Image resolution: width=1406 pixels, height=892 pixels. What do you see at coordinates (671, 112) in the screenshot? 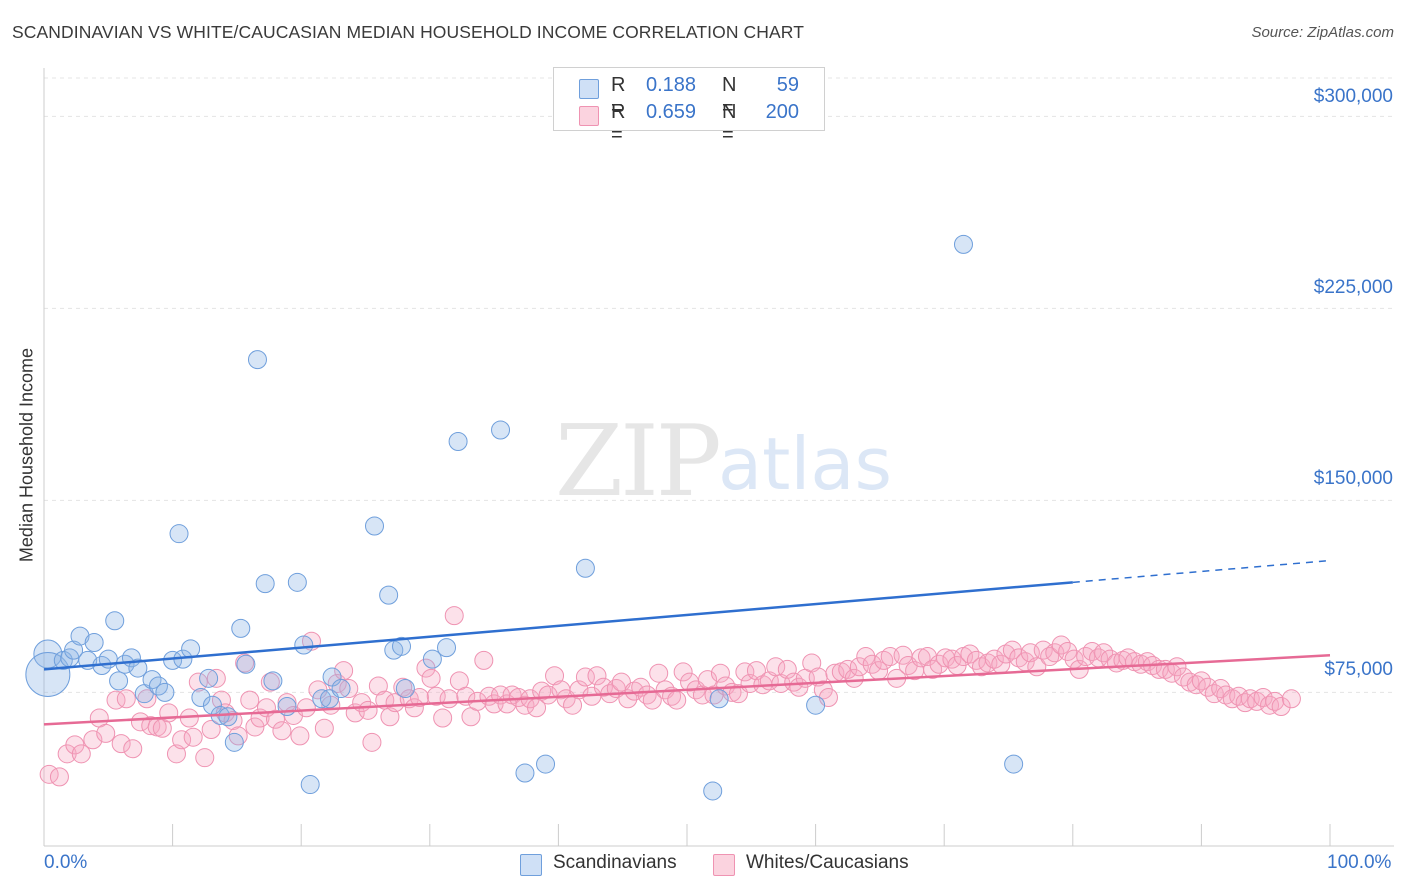
I see `legend-r-value: 0.659` at bounding box center [671, 112].